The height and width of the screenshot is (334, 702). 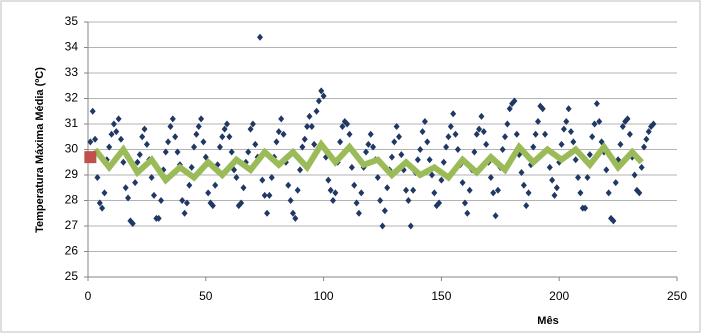 What do you see at coordinates (90, 157) in the screenshot?
I see `square-point` at bounding box center [90, 157].